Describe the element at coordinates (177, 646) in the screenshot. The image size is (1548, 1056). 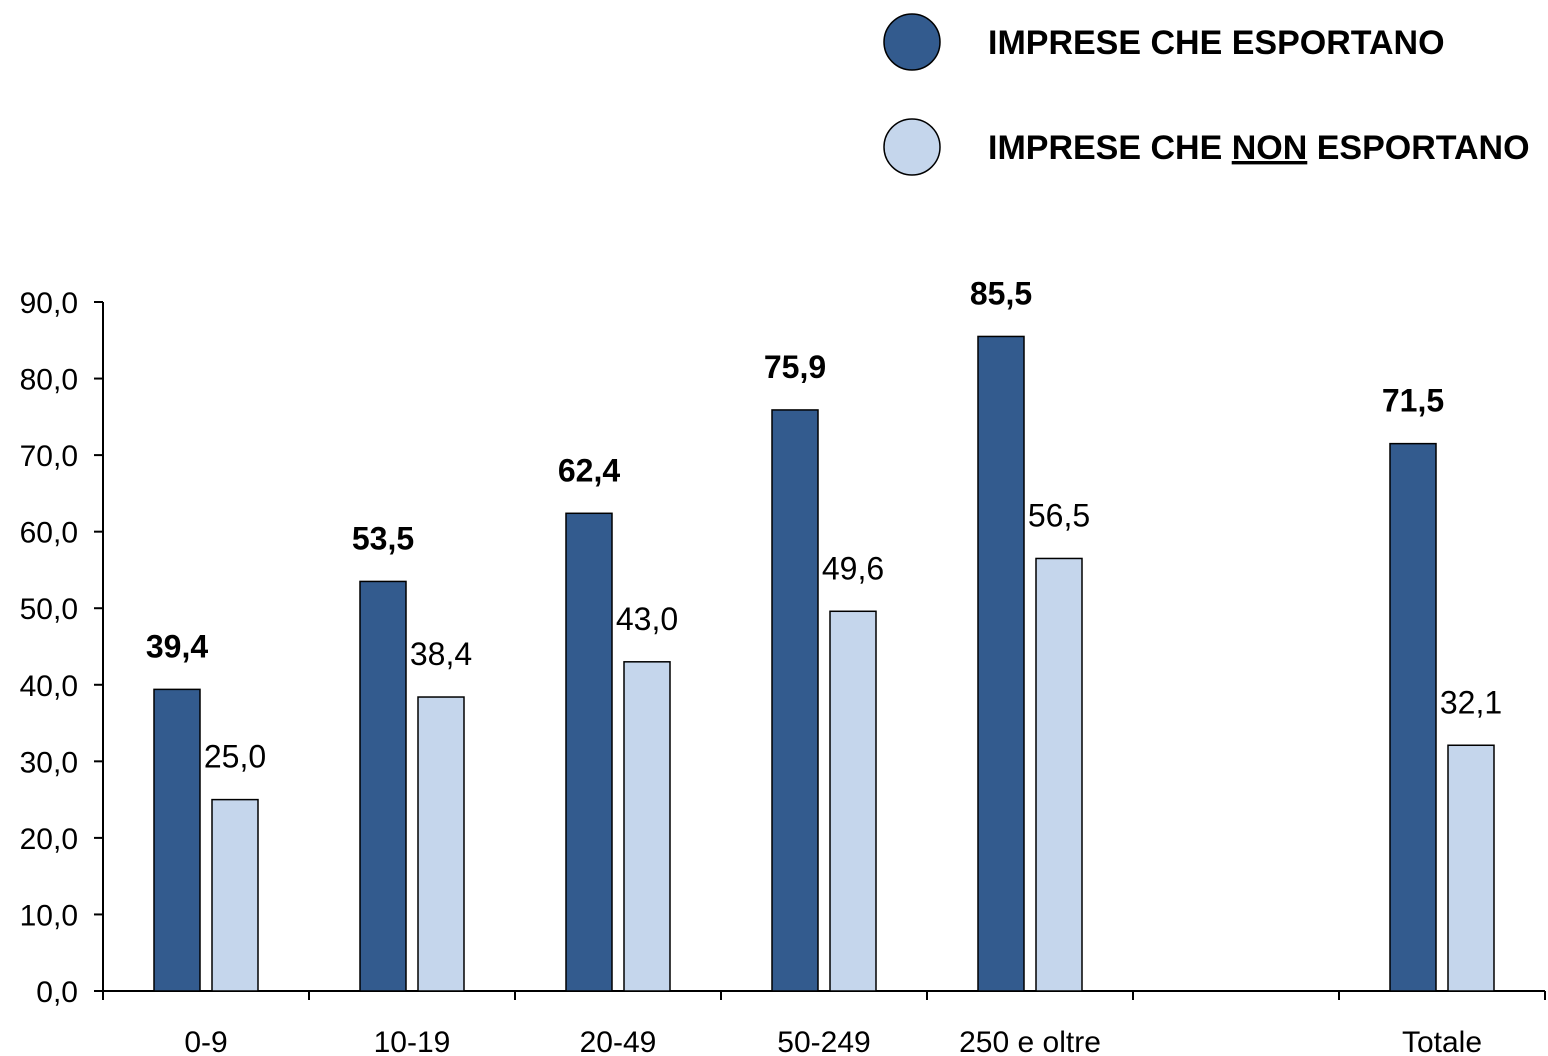
I see `data-label-esportano: 39,4` at that location.